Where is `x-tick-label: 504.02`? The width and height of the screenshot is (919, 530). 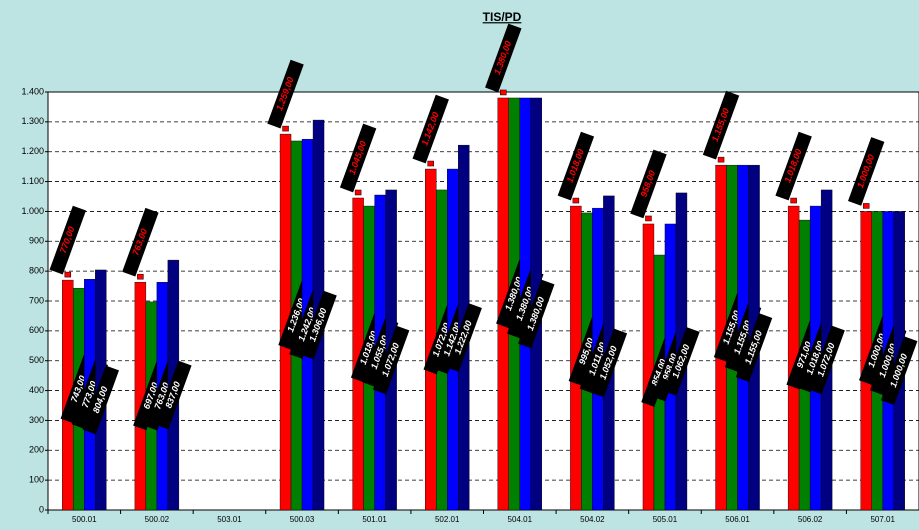
x-tick-label: 504.02 is located at coordinates (592, 519).